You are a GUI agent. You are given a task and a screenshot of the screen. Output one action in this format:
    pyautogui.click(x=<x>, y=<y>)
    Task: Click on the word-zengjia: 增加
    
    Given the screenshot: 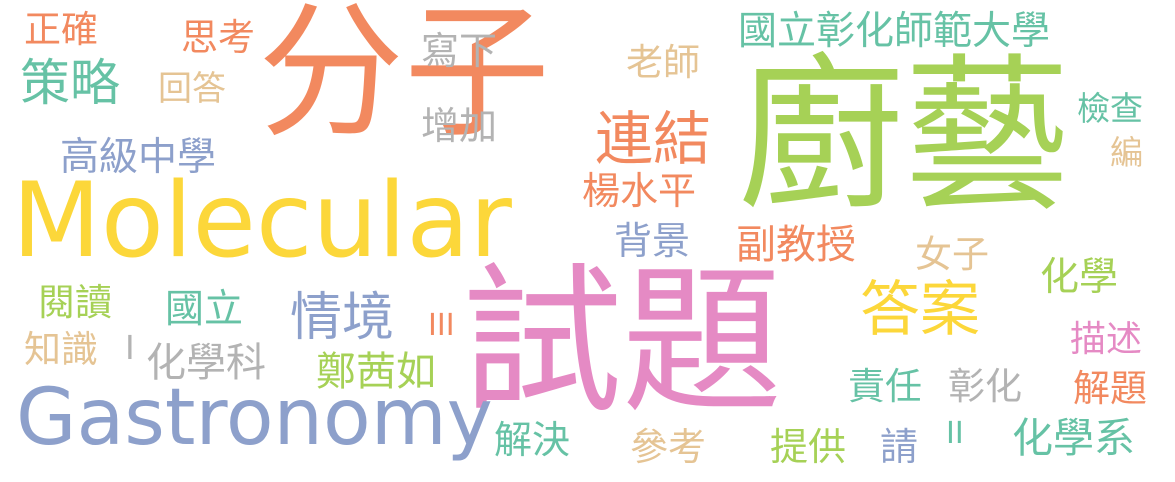 What is the action you would take?
    pyautogui.click(x=459, y=126)
    